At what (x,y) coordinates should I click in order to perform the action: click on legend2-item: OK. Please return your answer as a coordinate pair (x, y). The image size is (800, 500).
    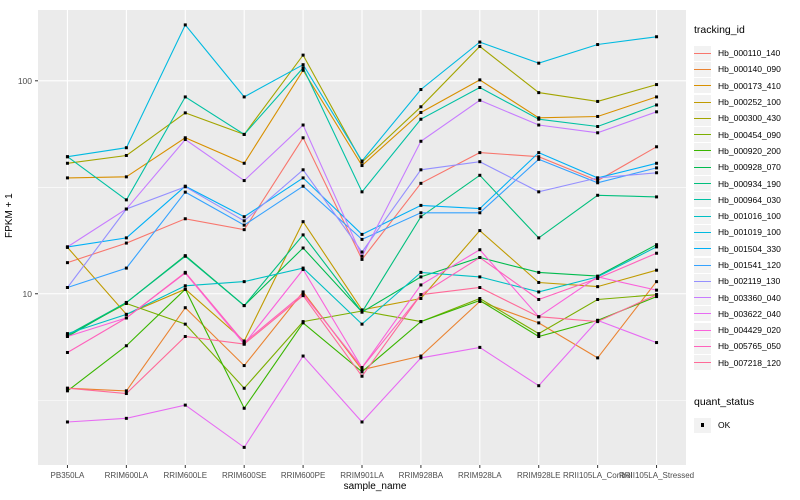
    Looking at the image, I should click on (747, 425).